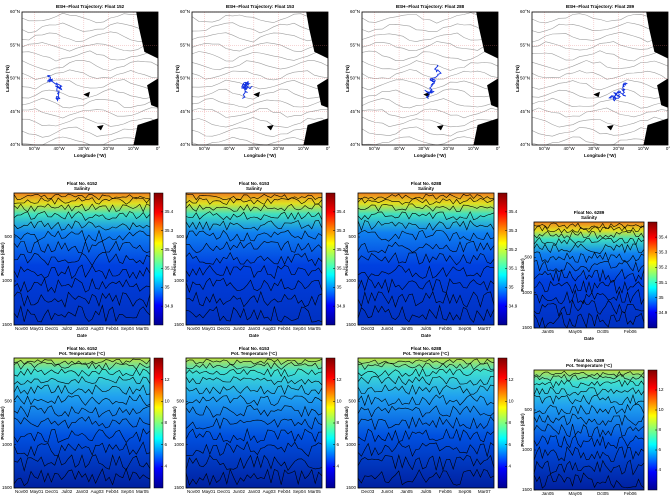  What do you see at coordinates (82, 353) in the screenshot?
I see `chart-subtitle: Pot. Temperature (°C)` at bounding box center [82, 353].